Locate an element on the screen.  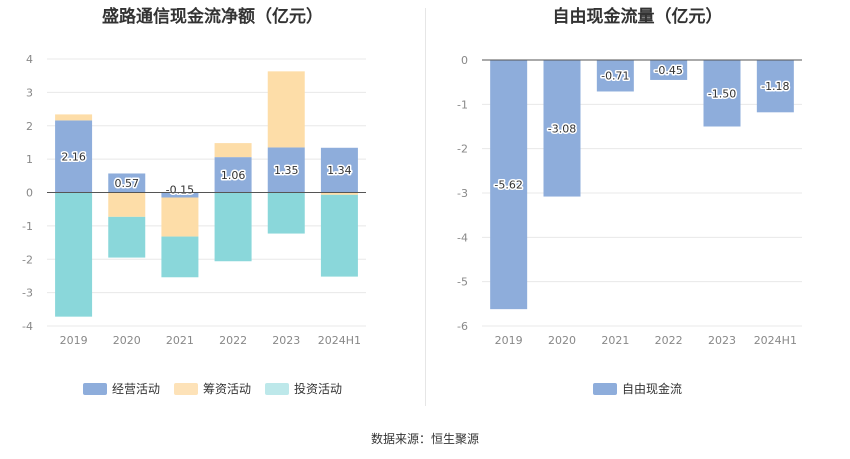
free-cashflow-legend: 自由现金流 is located at coordinates (637, 388).